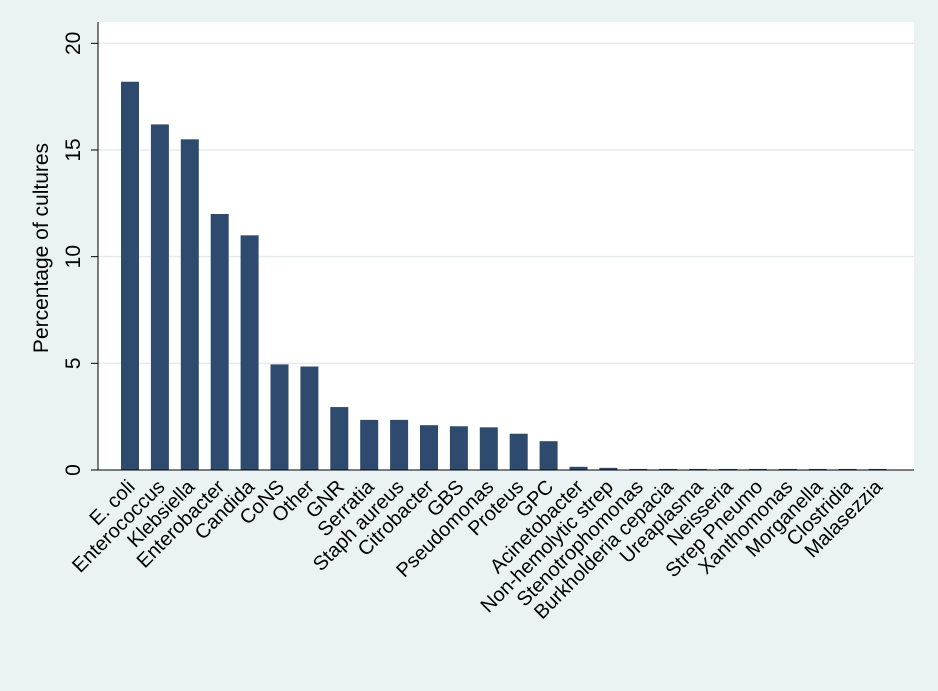  Describe the element at coordinates (41, 248) in the screenshot. I see `y-axis-label: Percentage of cultures` at that location.